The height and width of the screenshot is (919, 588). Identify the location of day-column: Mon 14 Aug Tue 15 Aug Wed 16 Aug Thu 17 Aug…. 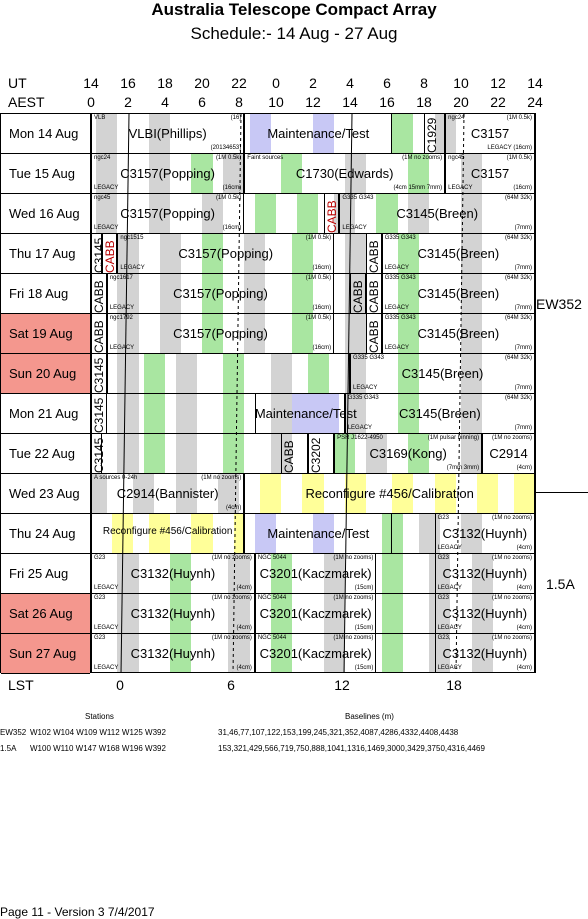
(45, 393).